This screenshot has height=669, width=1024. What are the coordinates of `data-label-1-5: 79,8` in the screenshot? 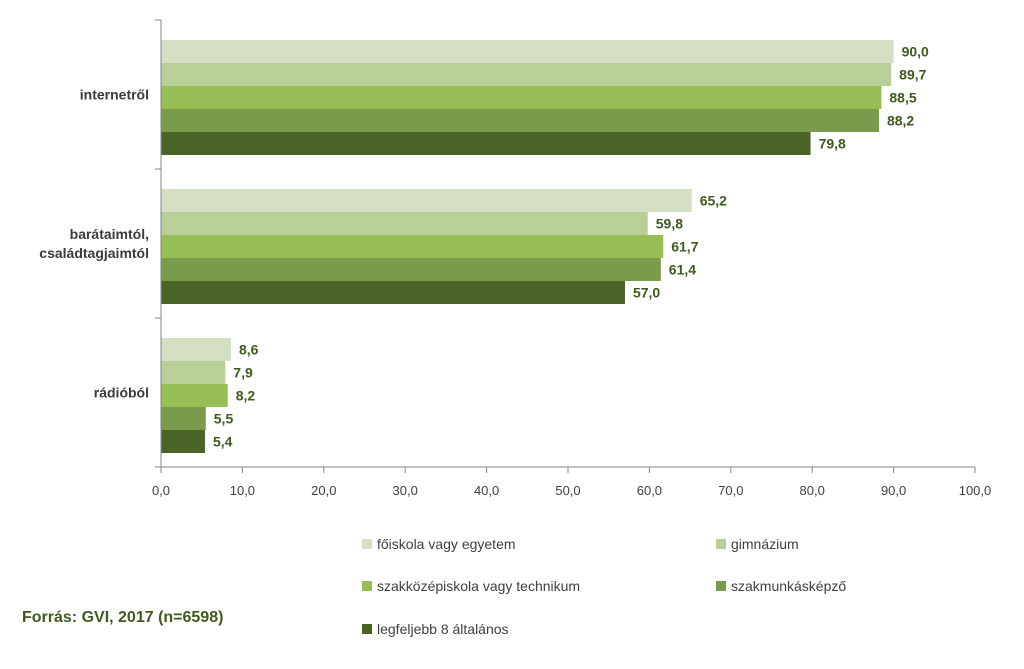 It's located at (832, 144).